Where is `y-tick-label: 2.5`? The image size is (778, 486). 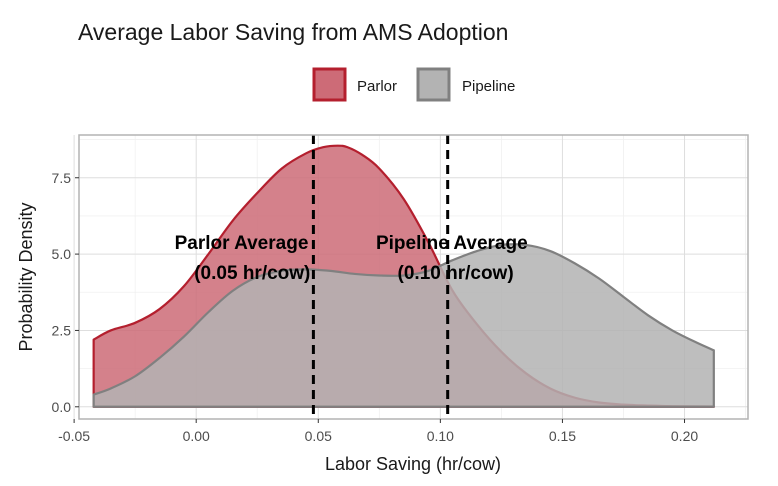
y-tick-label: 2.5 is located at coordinates (62, 330).